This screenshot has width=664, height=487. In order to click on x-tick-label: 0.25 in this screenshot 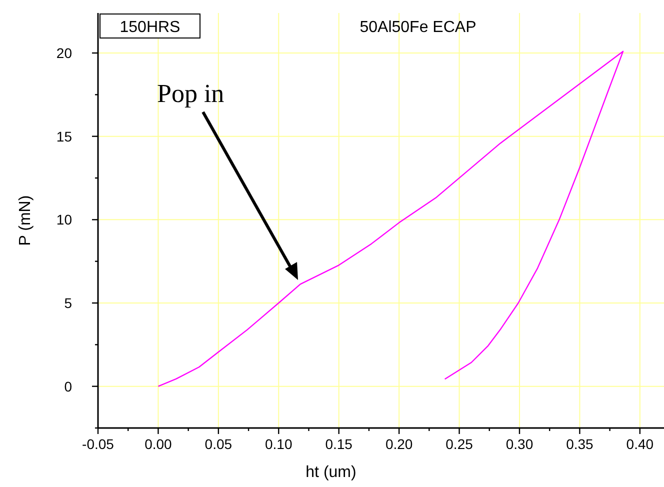, I will do `click(460, 444)`.